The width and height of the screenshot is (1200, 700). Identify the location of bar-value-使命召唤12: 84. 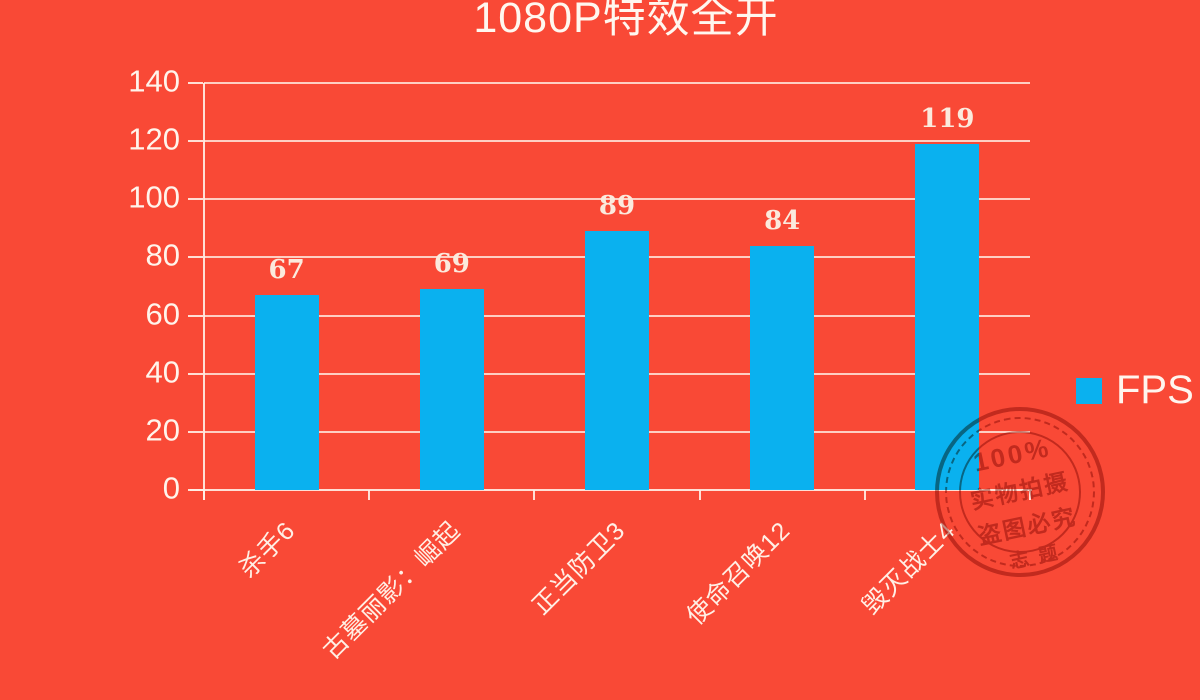
(782, 220).